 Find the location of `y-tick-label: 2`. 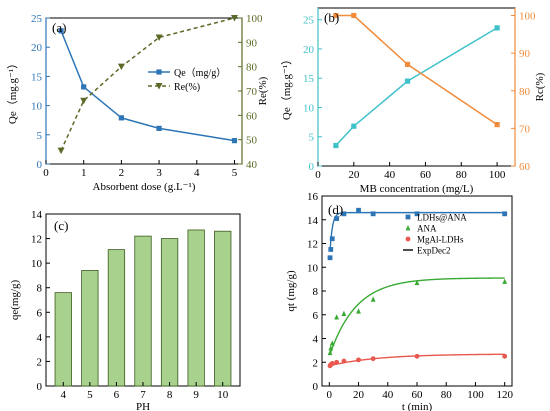

y-tick-label: 2 is located at coordinates (40, 362).